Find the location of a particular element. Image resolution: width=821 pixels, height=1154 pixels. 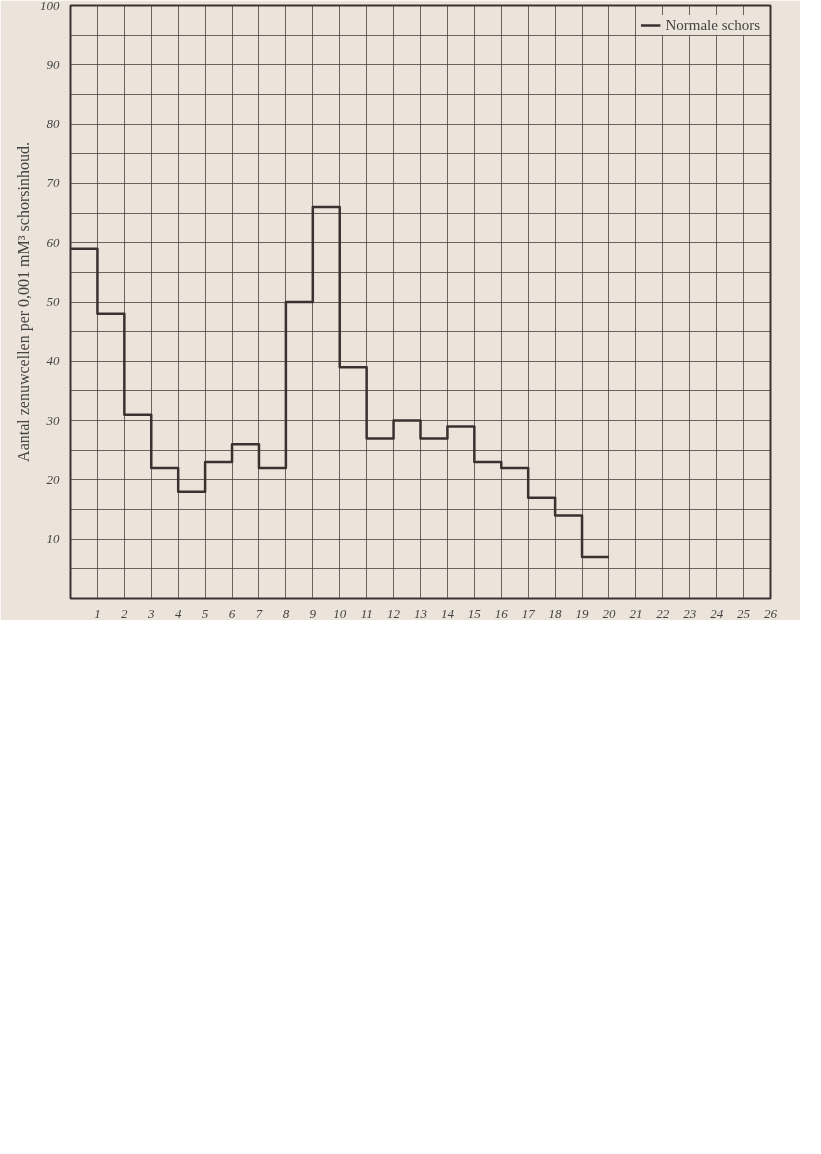

x-tick-label: 7 is located at coordinates (259, 613).